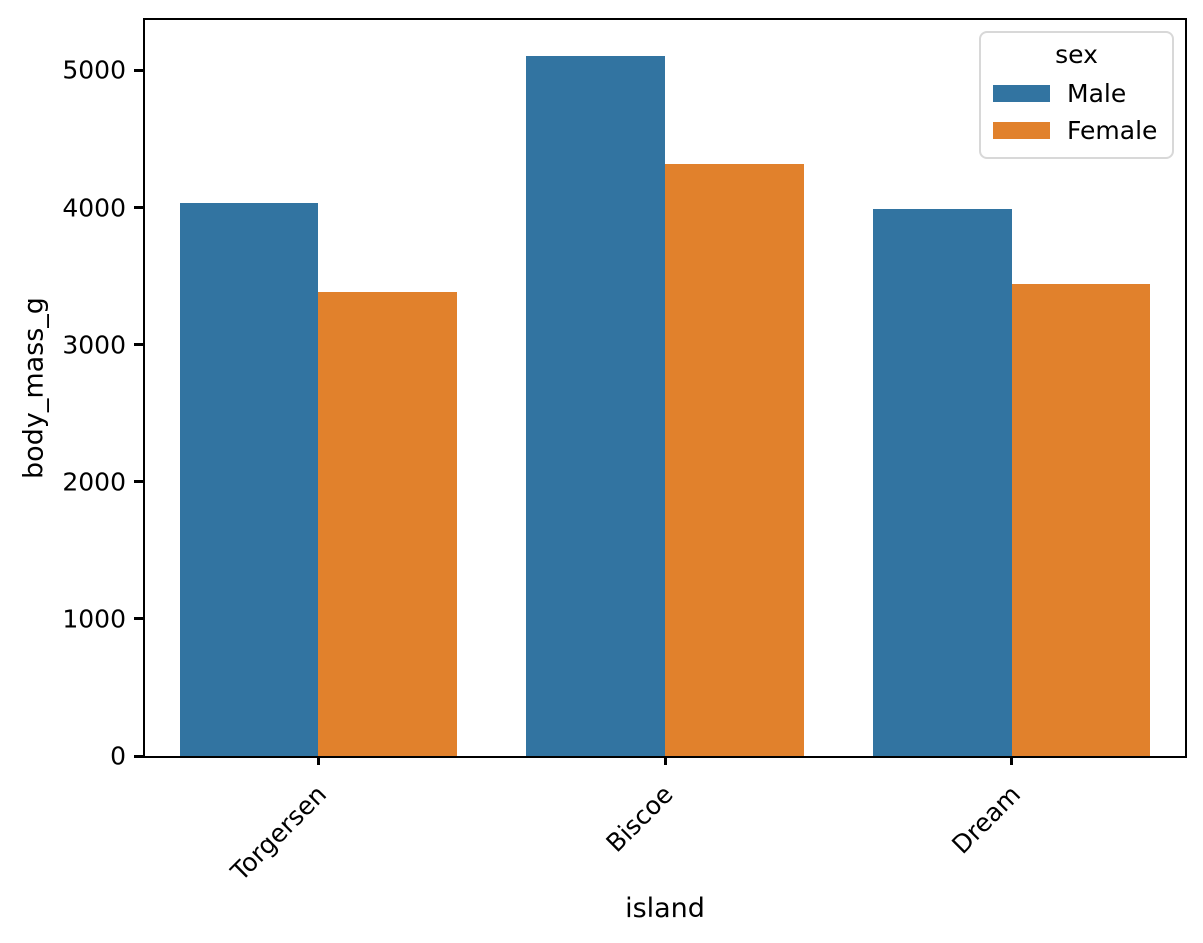 The image size is (1203, 943). I want to click on bar-male-dream, so click(942, 482).